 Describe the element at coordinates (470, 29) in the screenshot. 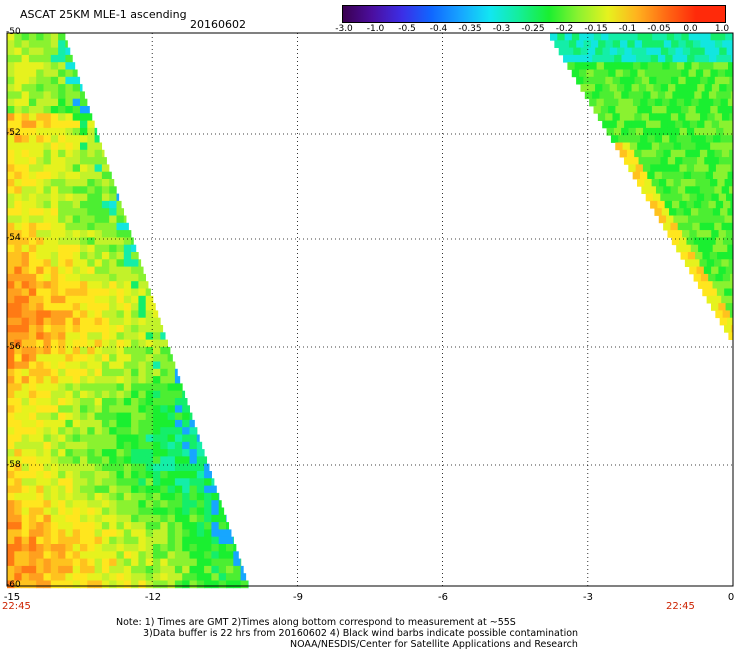

I see `colorbar-label: -0.35` at that location.